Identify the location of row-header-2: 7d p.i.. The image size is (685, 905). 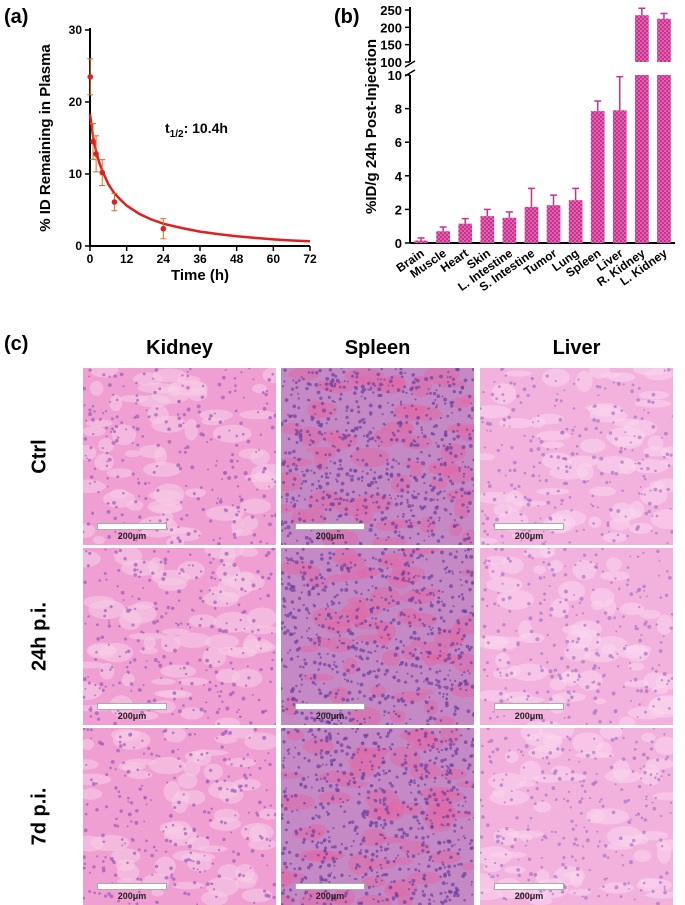
(39, 816).